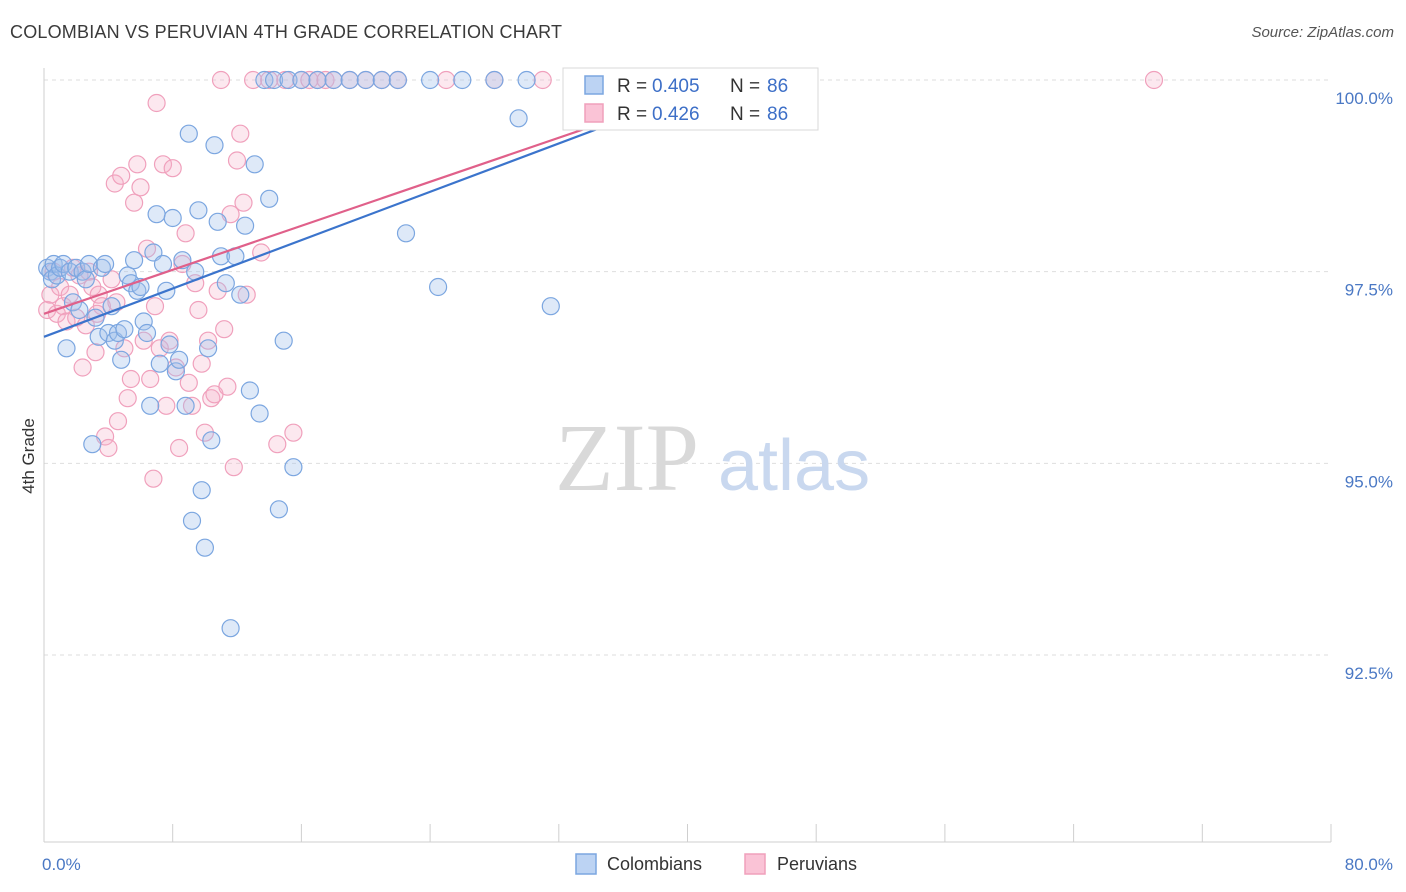 The height and width of the screenshot is (892, 1406). Describe the element at coordinates (1364, 98) in the screenshot. I see `y-tick-label: 100.0%` at that location.